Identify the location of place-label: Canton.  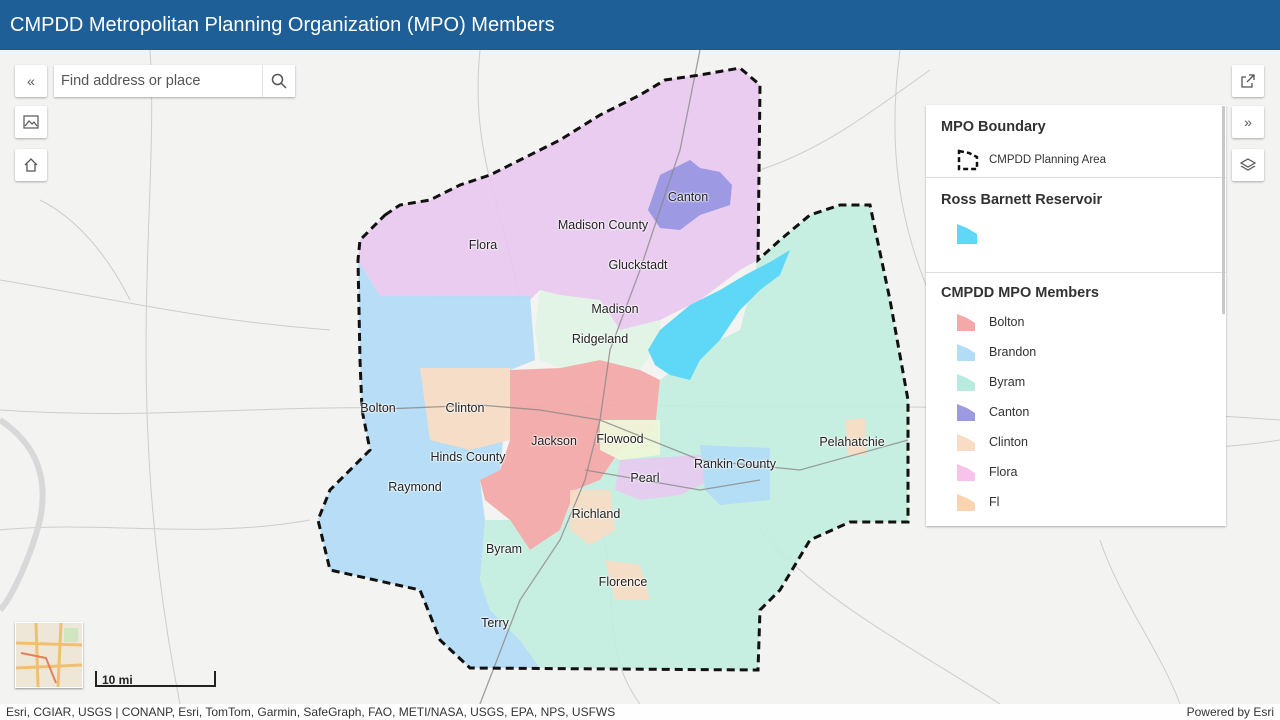
(688, 197).